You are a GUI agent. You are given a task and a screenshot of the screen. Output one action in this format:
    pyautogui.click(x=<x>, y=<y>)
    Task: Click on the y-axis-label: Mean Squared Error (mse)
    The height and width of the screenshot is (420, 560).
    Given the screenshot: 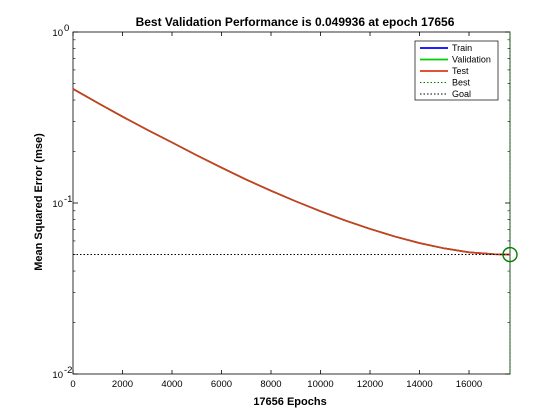 What is the action you would take?
    pyautogui.click(x=39, y=202)
    